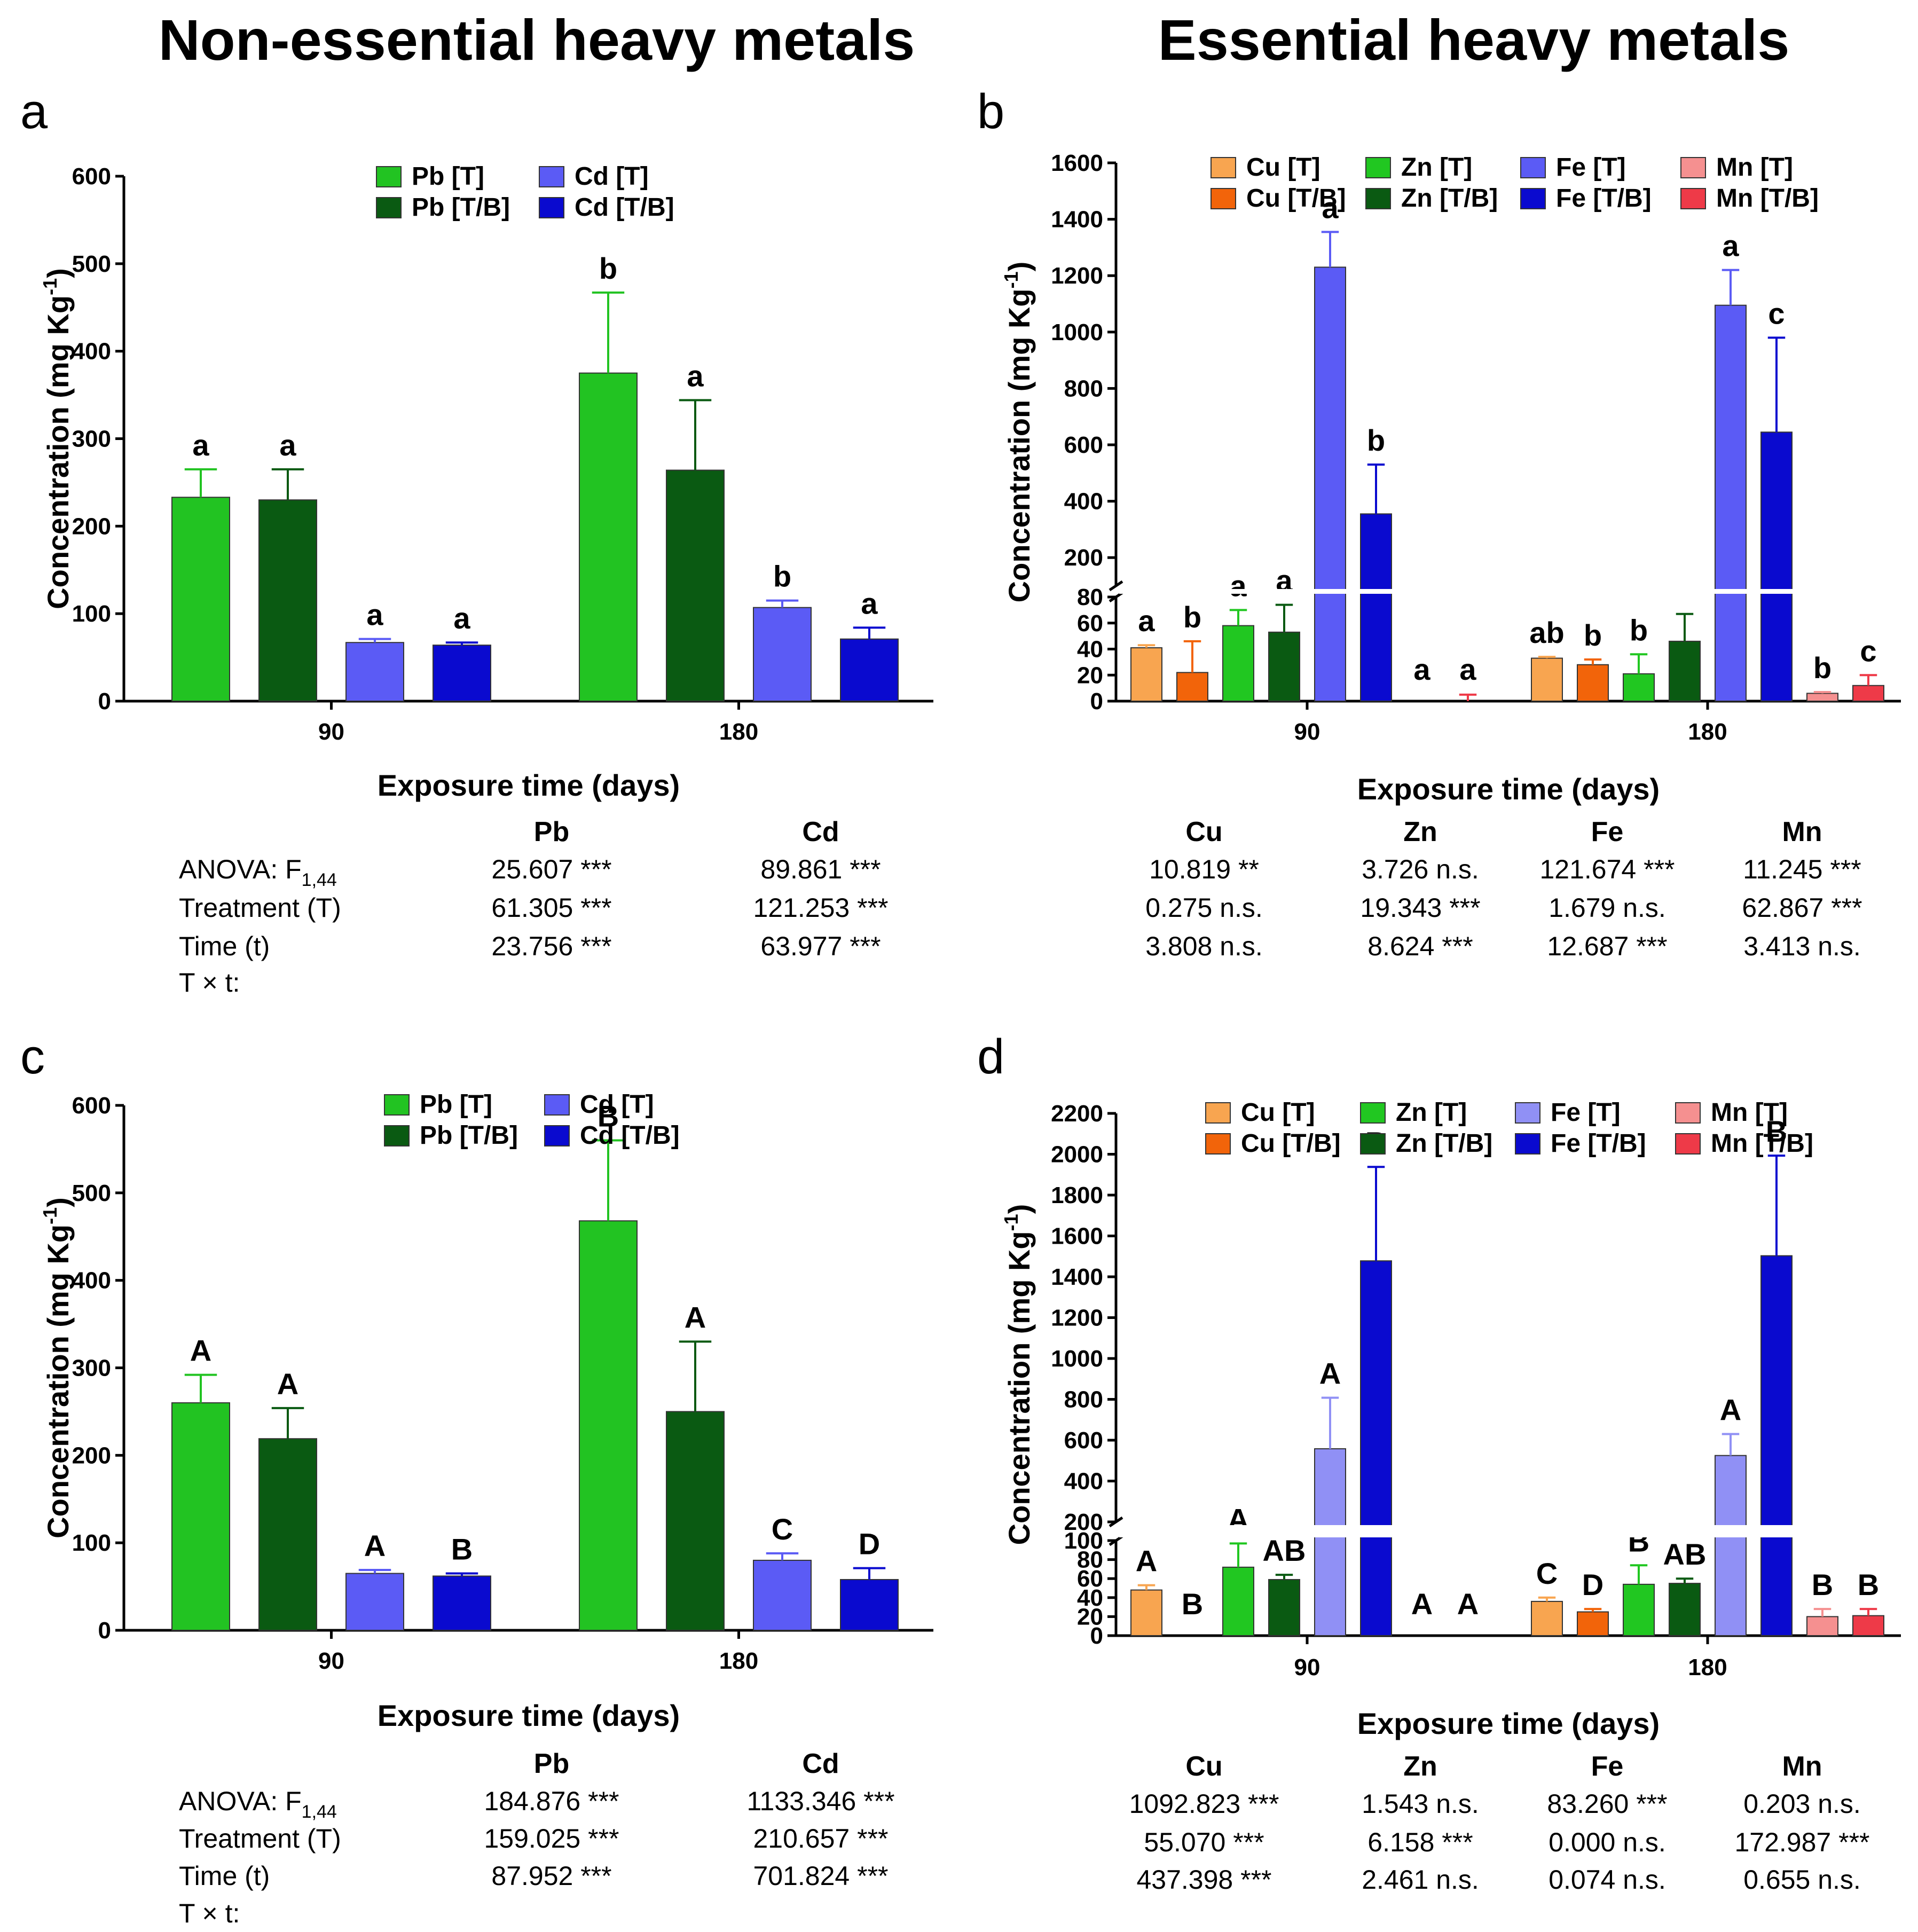  Describe the element at coordinates (1090, 597) in the screenshot. I see `y-tick-label: 80` at that location.